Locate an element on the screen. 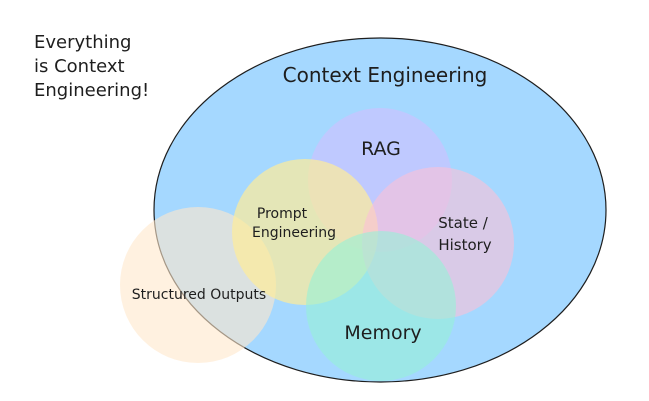 The width and height of the screenshot is (649, 401). state-label-line-2: History is located at coordinates (464, 245).